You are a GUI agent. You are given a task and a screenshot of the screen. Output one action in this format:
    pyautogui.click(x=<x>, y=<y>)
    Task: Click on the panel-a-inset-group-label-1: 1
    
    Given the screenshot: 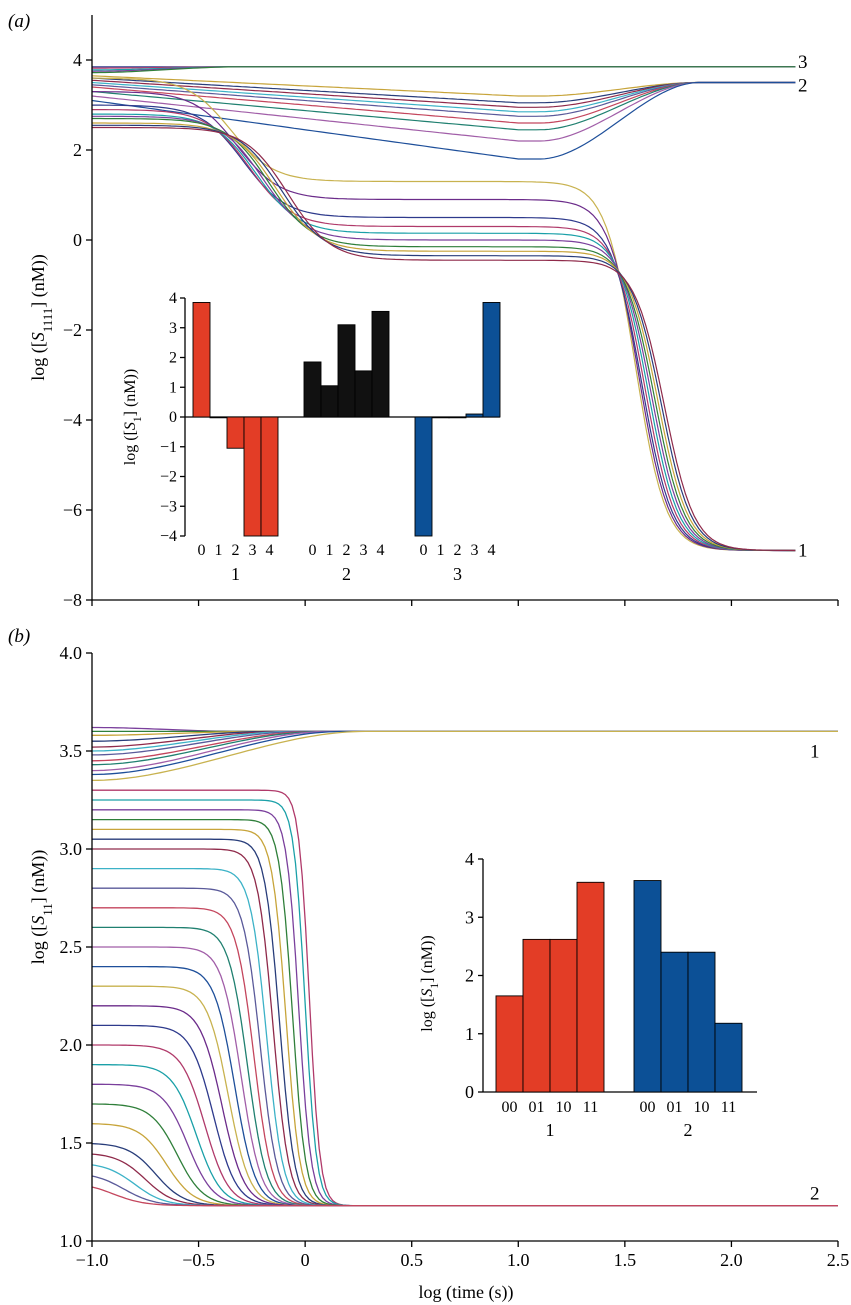 What is the action you would take?
    pyautogui.click(x=235, y=574)
    